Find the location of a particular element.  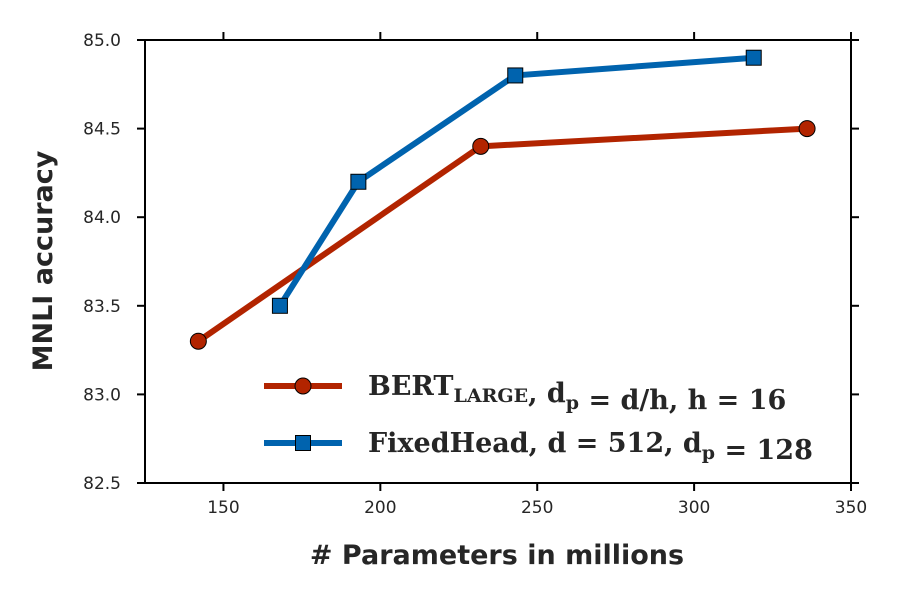

x-tick-label: 350 is located at coordinates (851, 508).